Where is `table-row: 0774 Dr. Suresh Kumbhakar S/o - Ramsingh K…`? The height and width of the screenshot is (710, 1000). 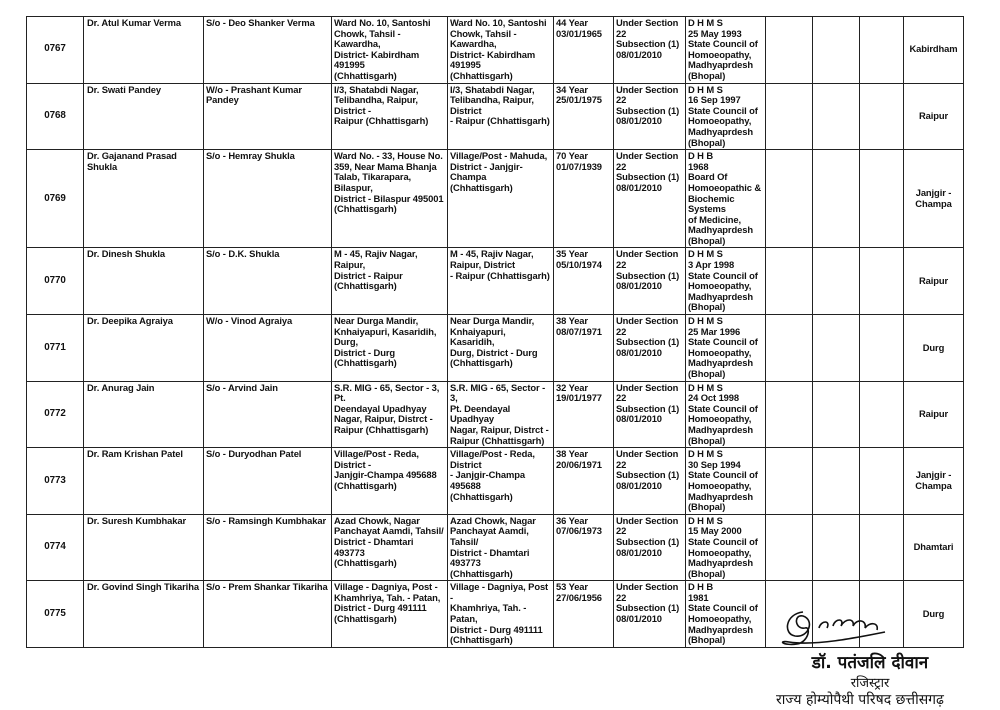 table-row: 0774 Dr. Suresh Kumbhakar S/o - Ramsingh K… is located at coordinates (495, 547).